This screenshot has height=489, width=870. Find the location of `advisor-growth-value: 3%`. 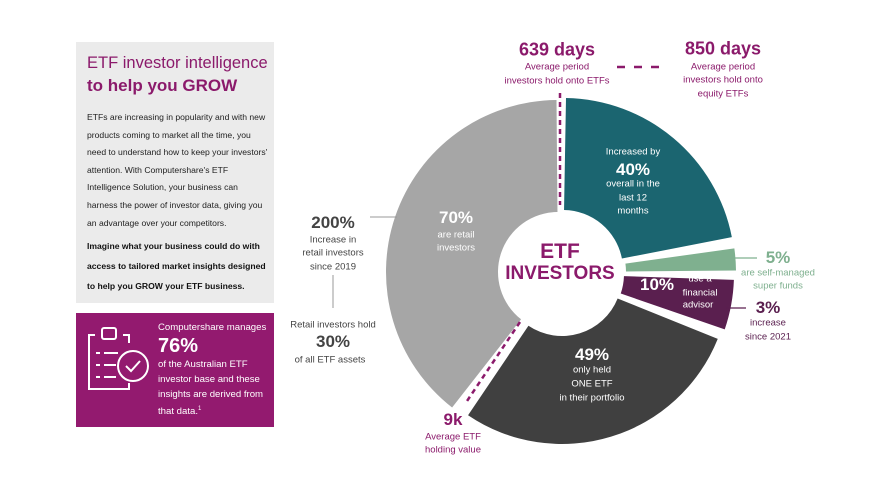

advisor-growth-value: 3% is located at coordinates (768, 307).